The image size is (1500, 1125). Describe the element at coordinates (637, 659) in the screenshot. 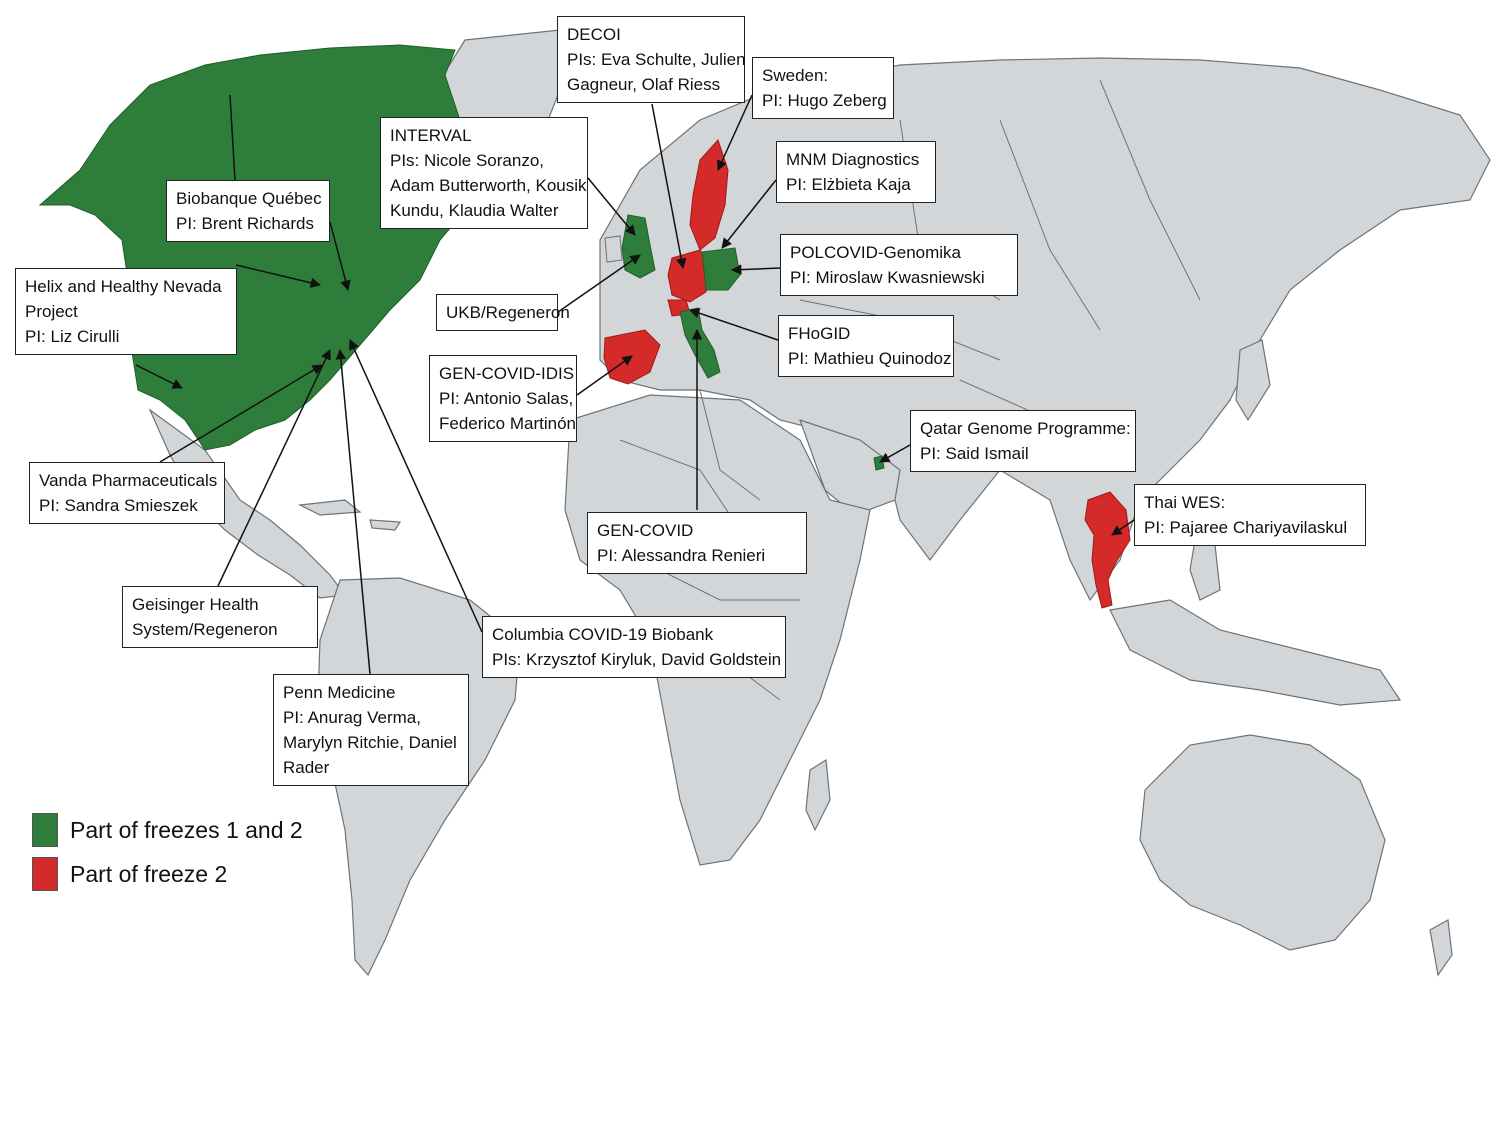

I see `callout-pi: PIs: Krzysztof Kiryluk, David Goldstein` at that location.